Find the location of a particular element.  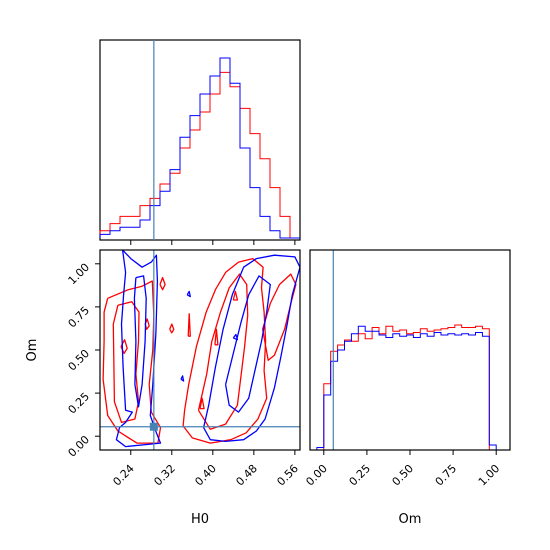

om-tick-label: 1.00 is located at coordinates (489, 475).